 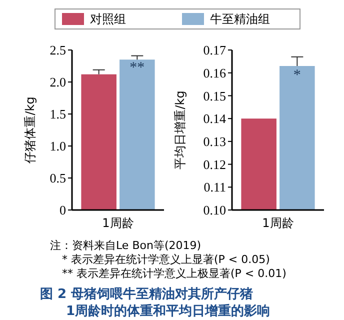 What do you see at coordinates (58, 50) in the screenshot?
I see `y-tick-label: 2.5` at bounding box center [58, 50].